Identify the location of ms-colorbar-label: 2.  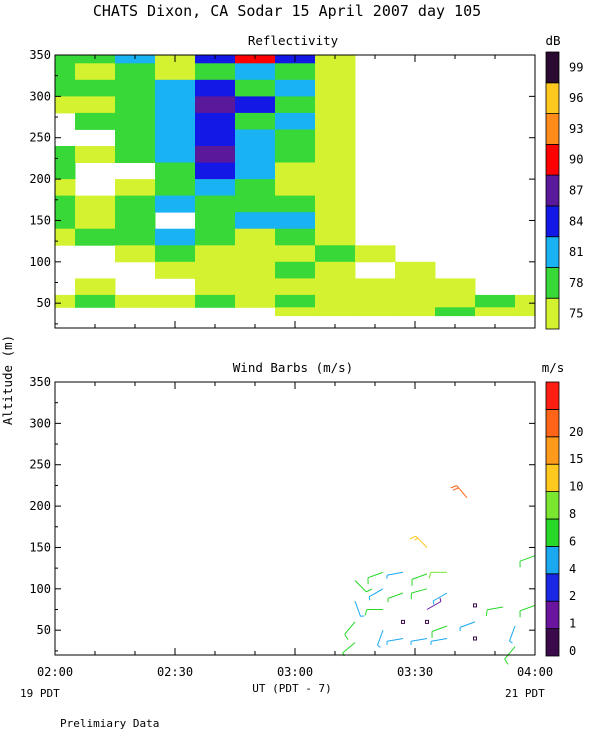
(572, 596).